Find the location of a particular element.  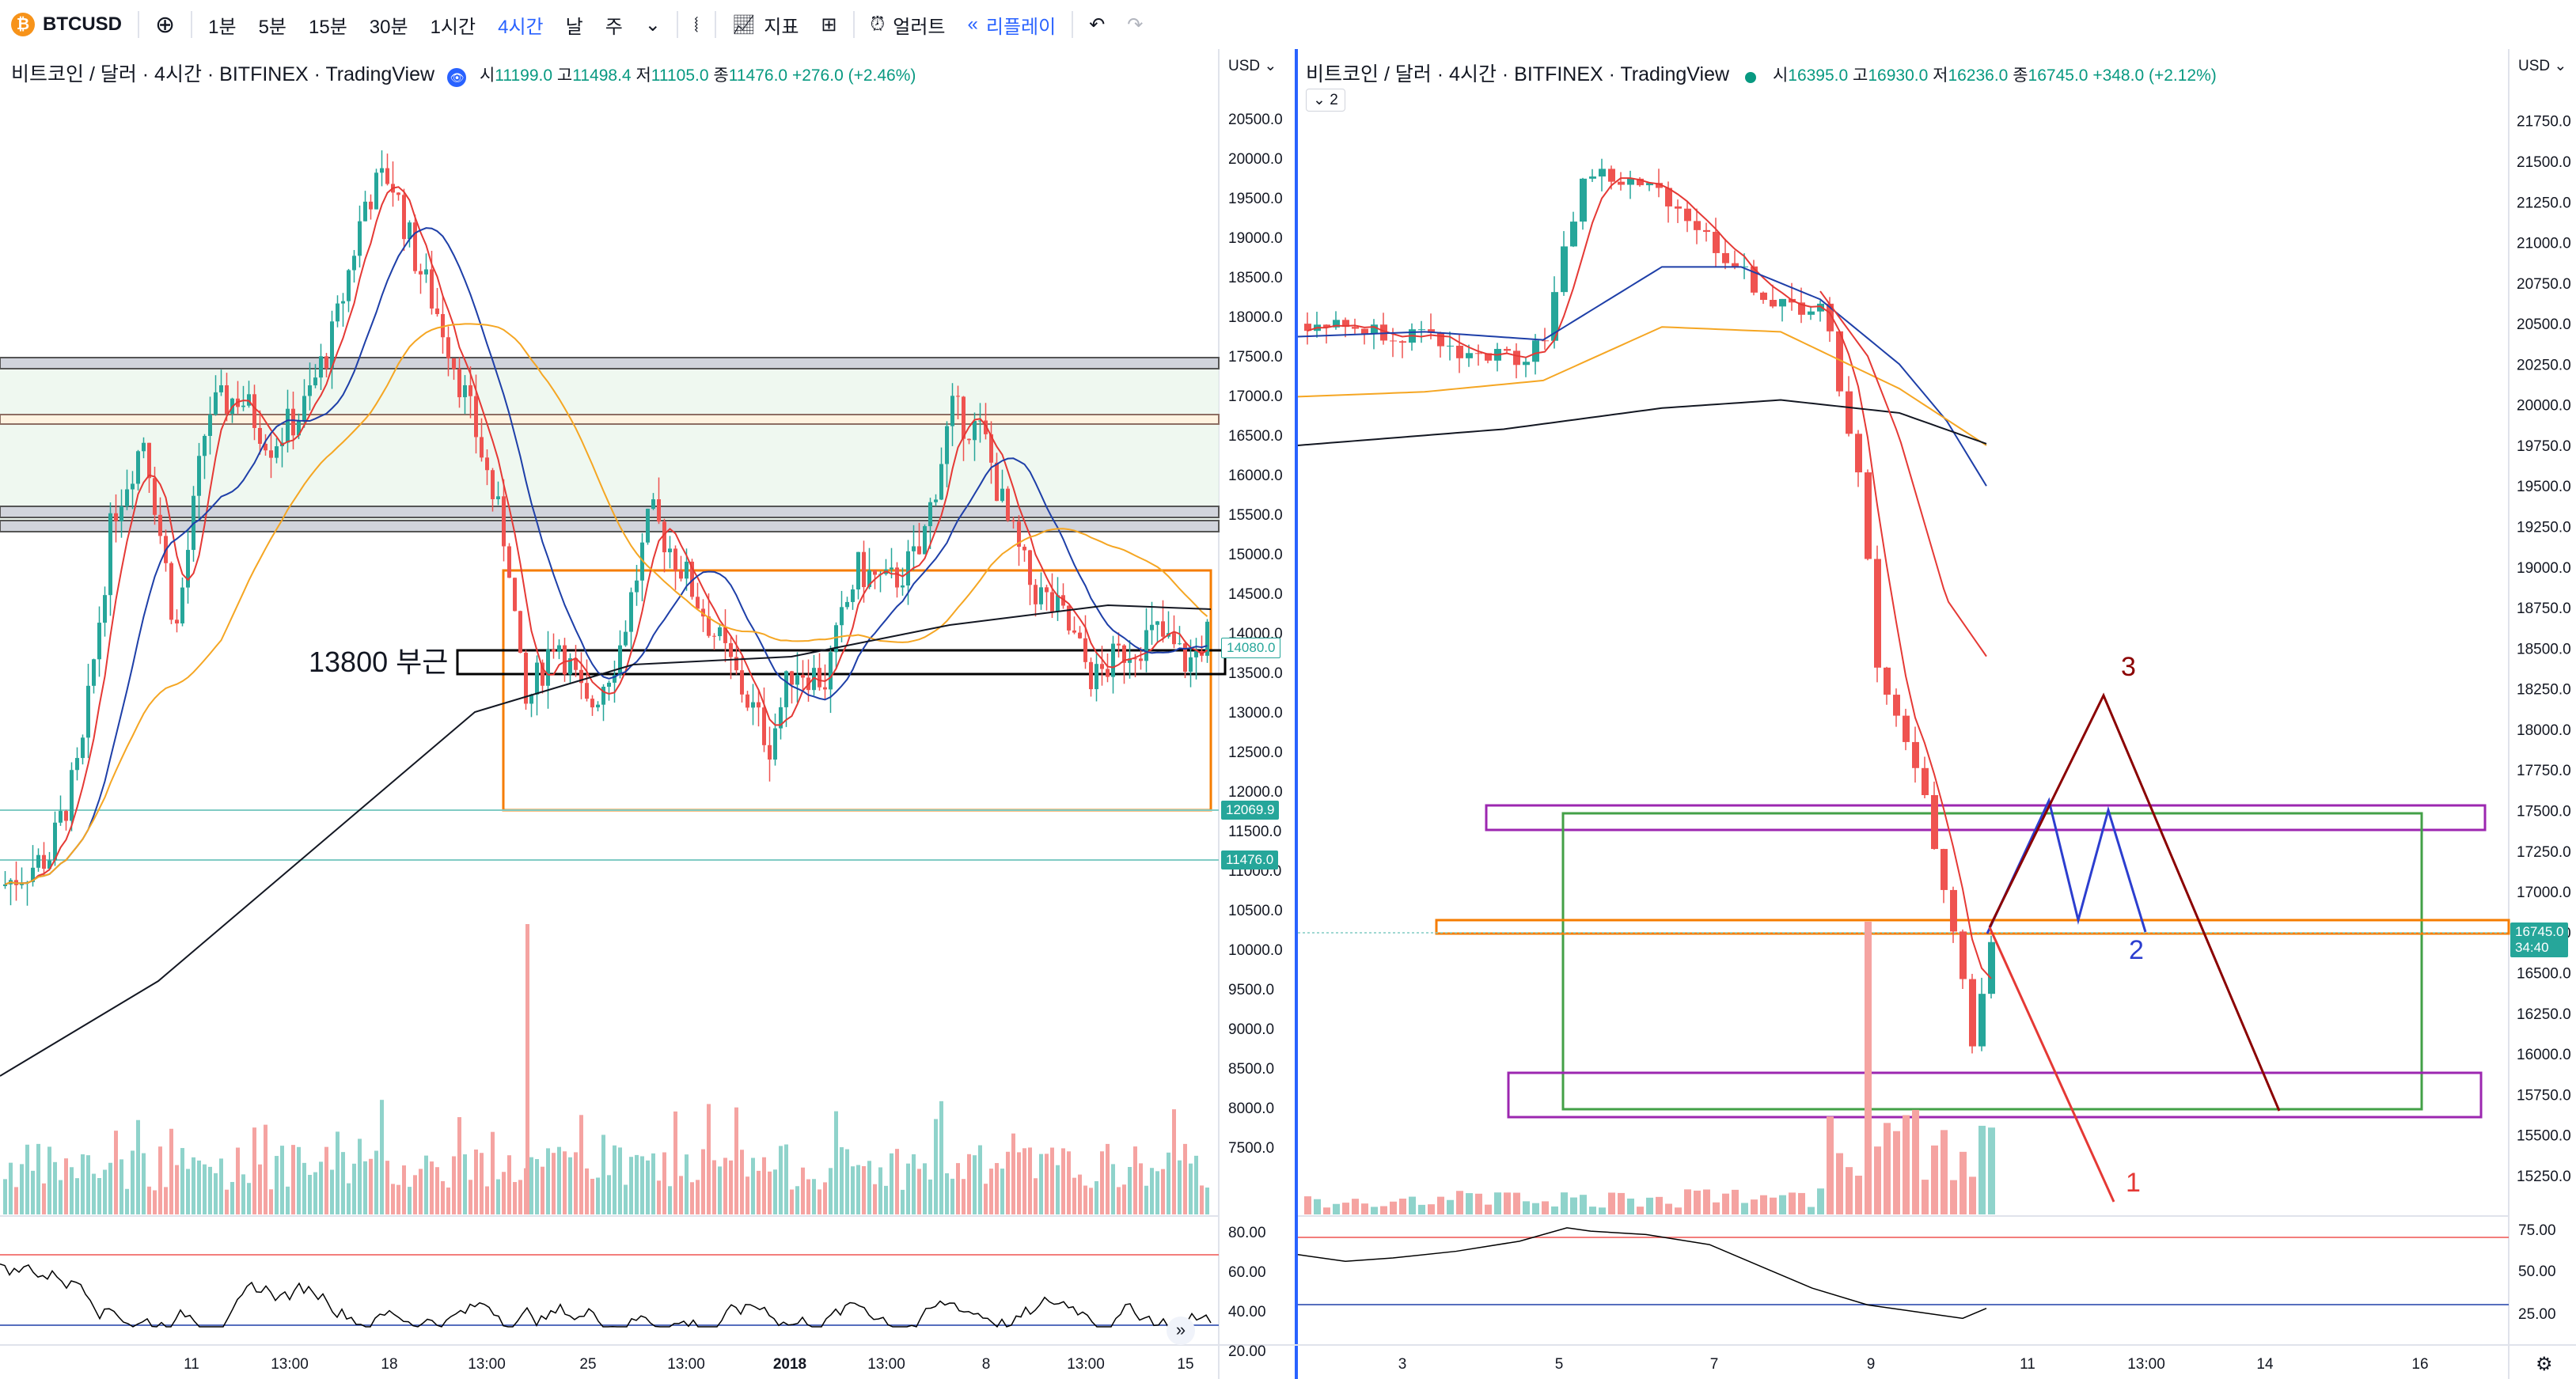

right-price-tick: 20250.0 is located at coordinates (2544, 365).